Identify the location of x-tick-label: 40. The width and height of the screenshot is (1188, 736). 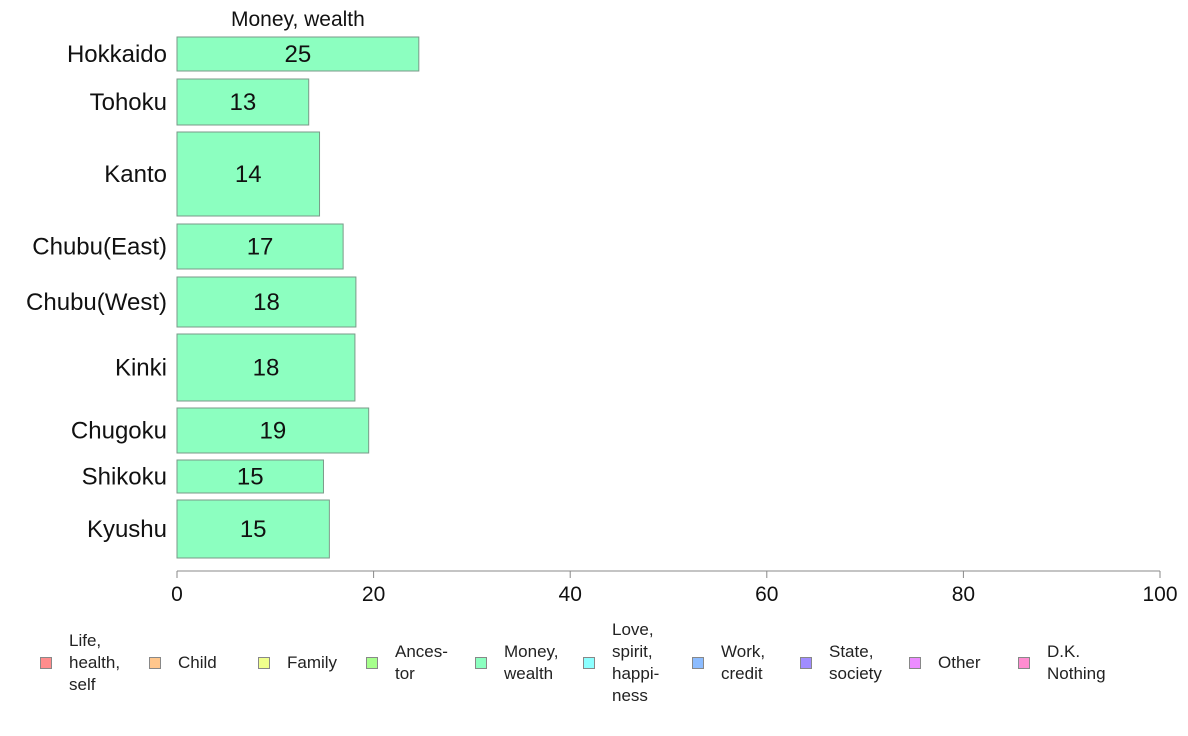
(570, 594).